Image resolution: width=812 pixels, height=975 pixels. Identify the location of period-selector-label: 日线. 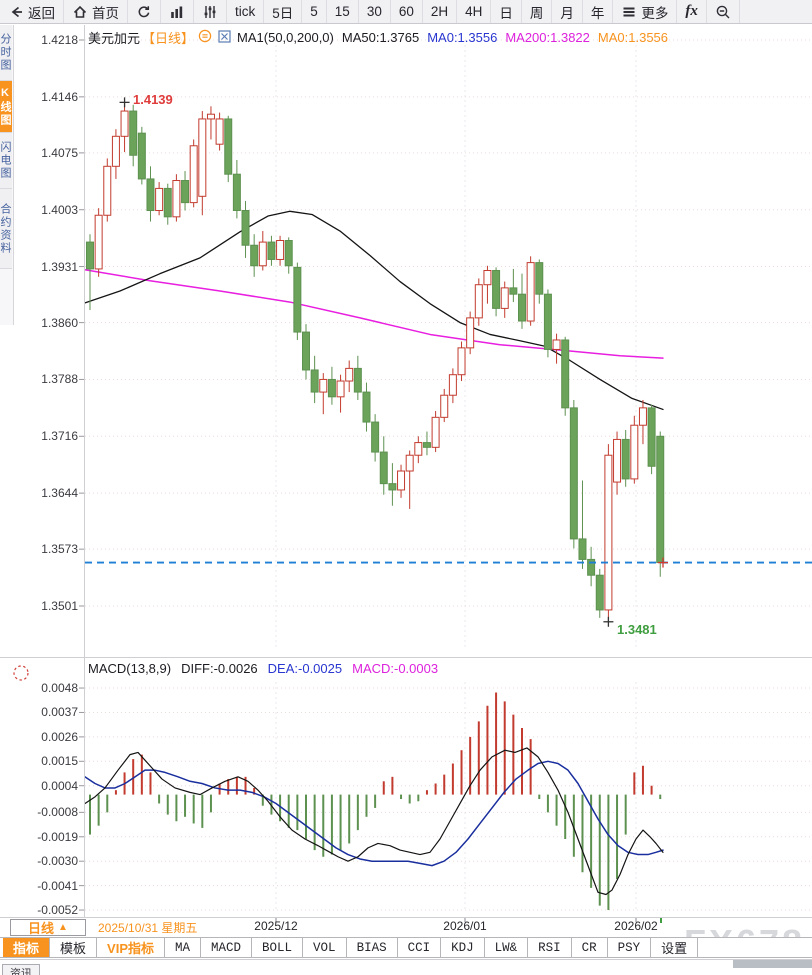
(41, 928).